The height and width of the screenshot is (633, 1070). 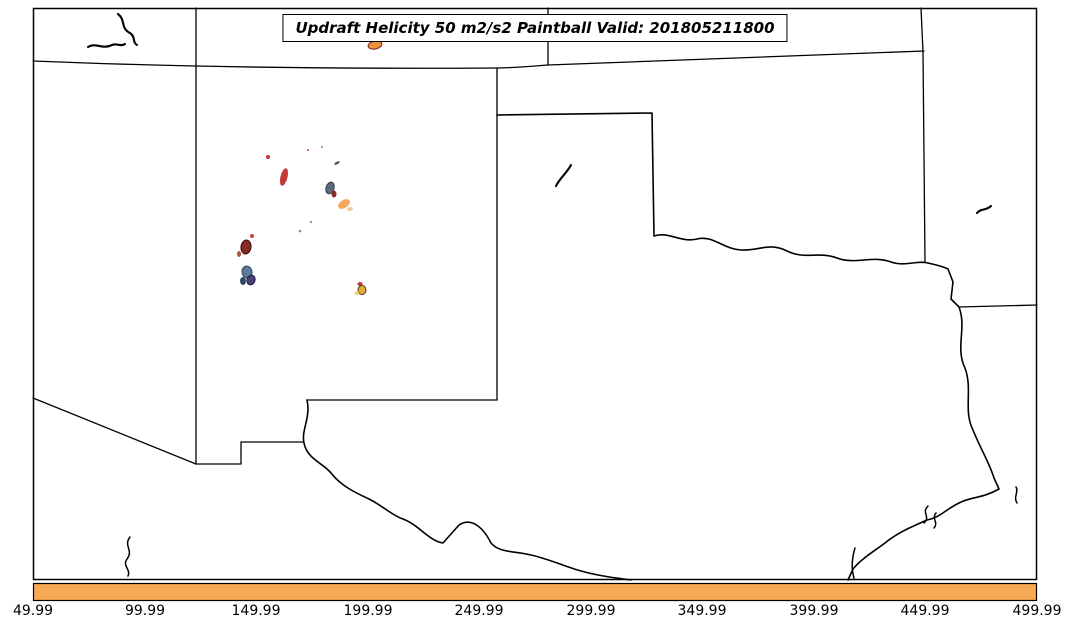 I want to click on galveston-bay-inlet, so click(x=930, y=517).